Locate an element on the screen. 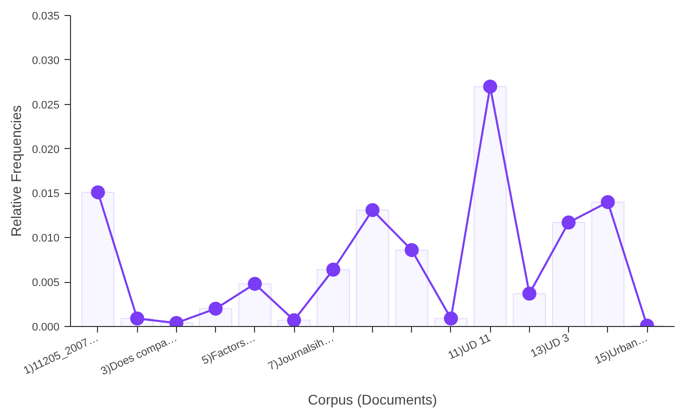 The width and height of the screenshot is (684, 410). y-tick-label: 0.000 is located at coordinates (46, 328).